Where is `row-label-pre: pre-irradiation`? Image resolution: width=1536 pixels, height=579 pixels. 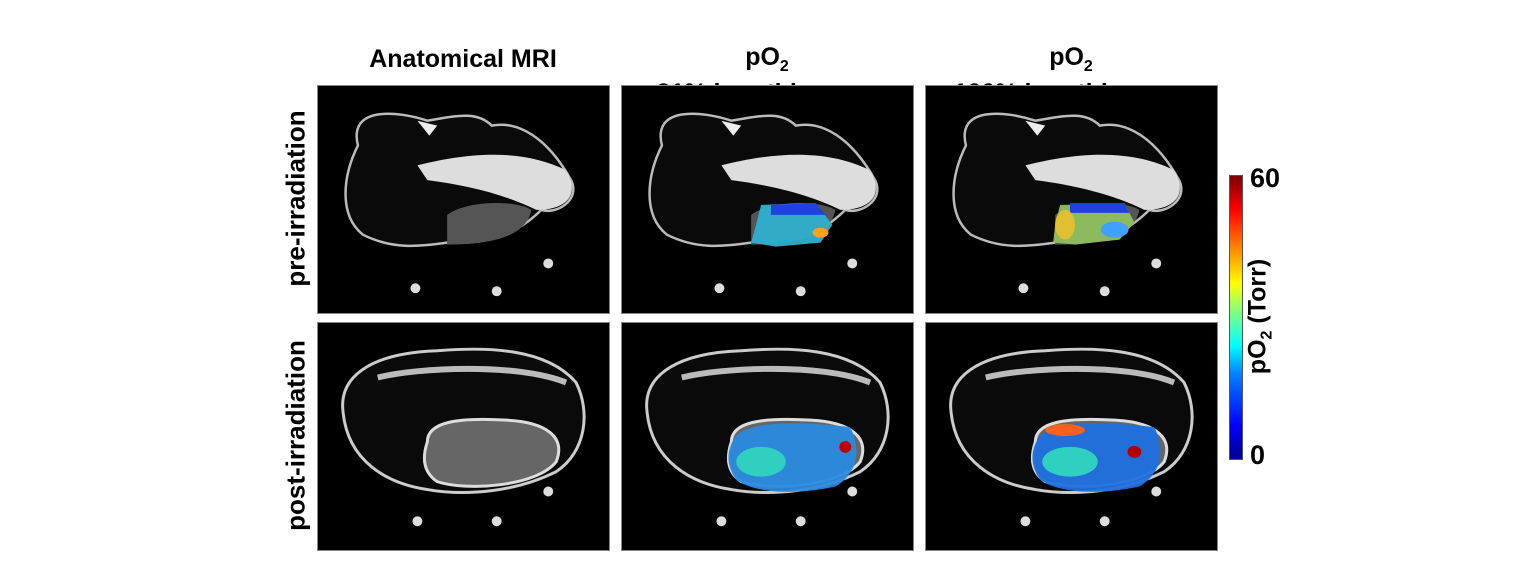
row-label-pre: pre-irradiation is located at coordinates (295, 198).